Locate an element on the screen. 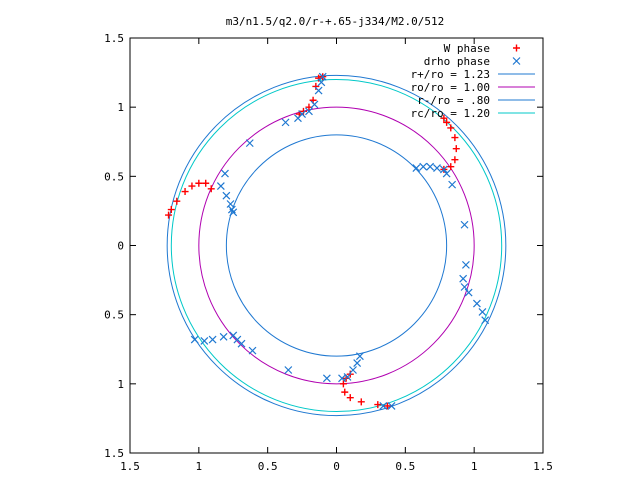 Image resolution: width=640 pixels, height=480 pixels. chart-title: m3/n1.5/q2.0/r-+.65-j334/M2.0/512 is located at coordinates (335, 21).